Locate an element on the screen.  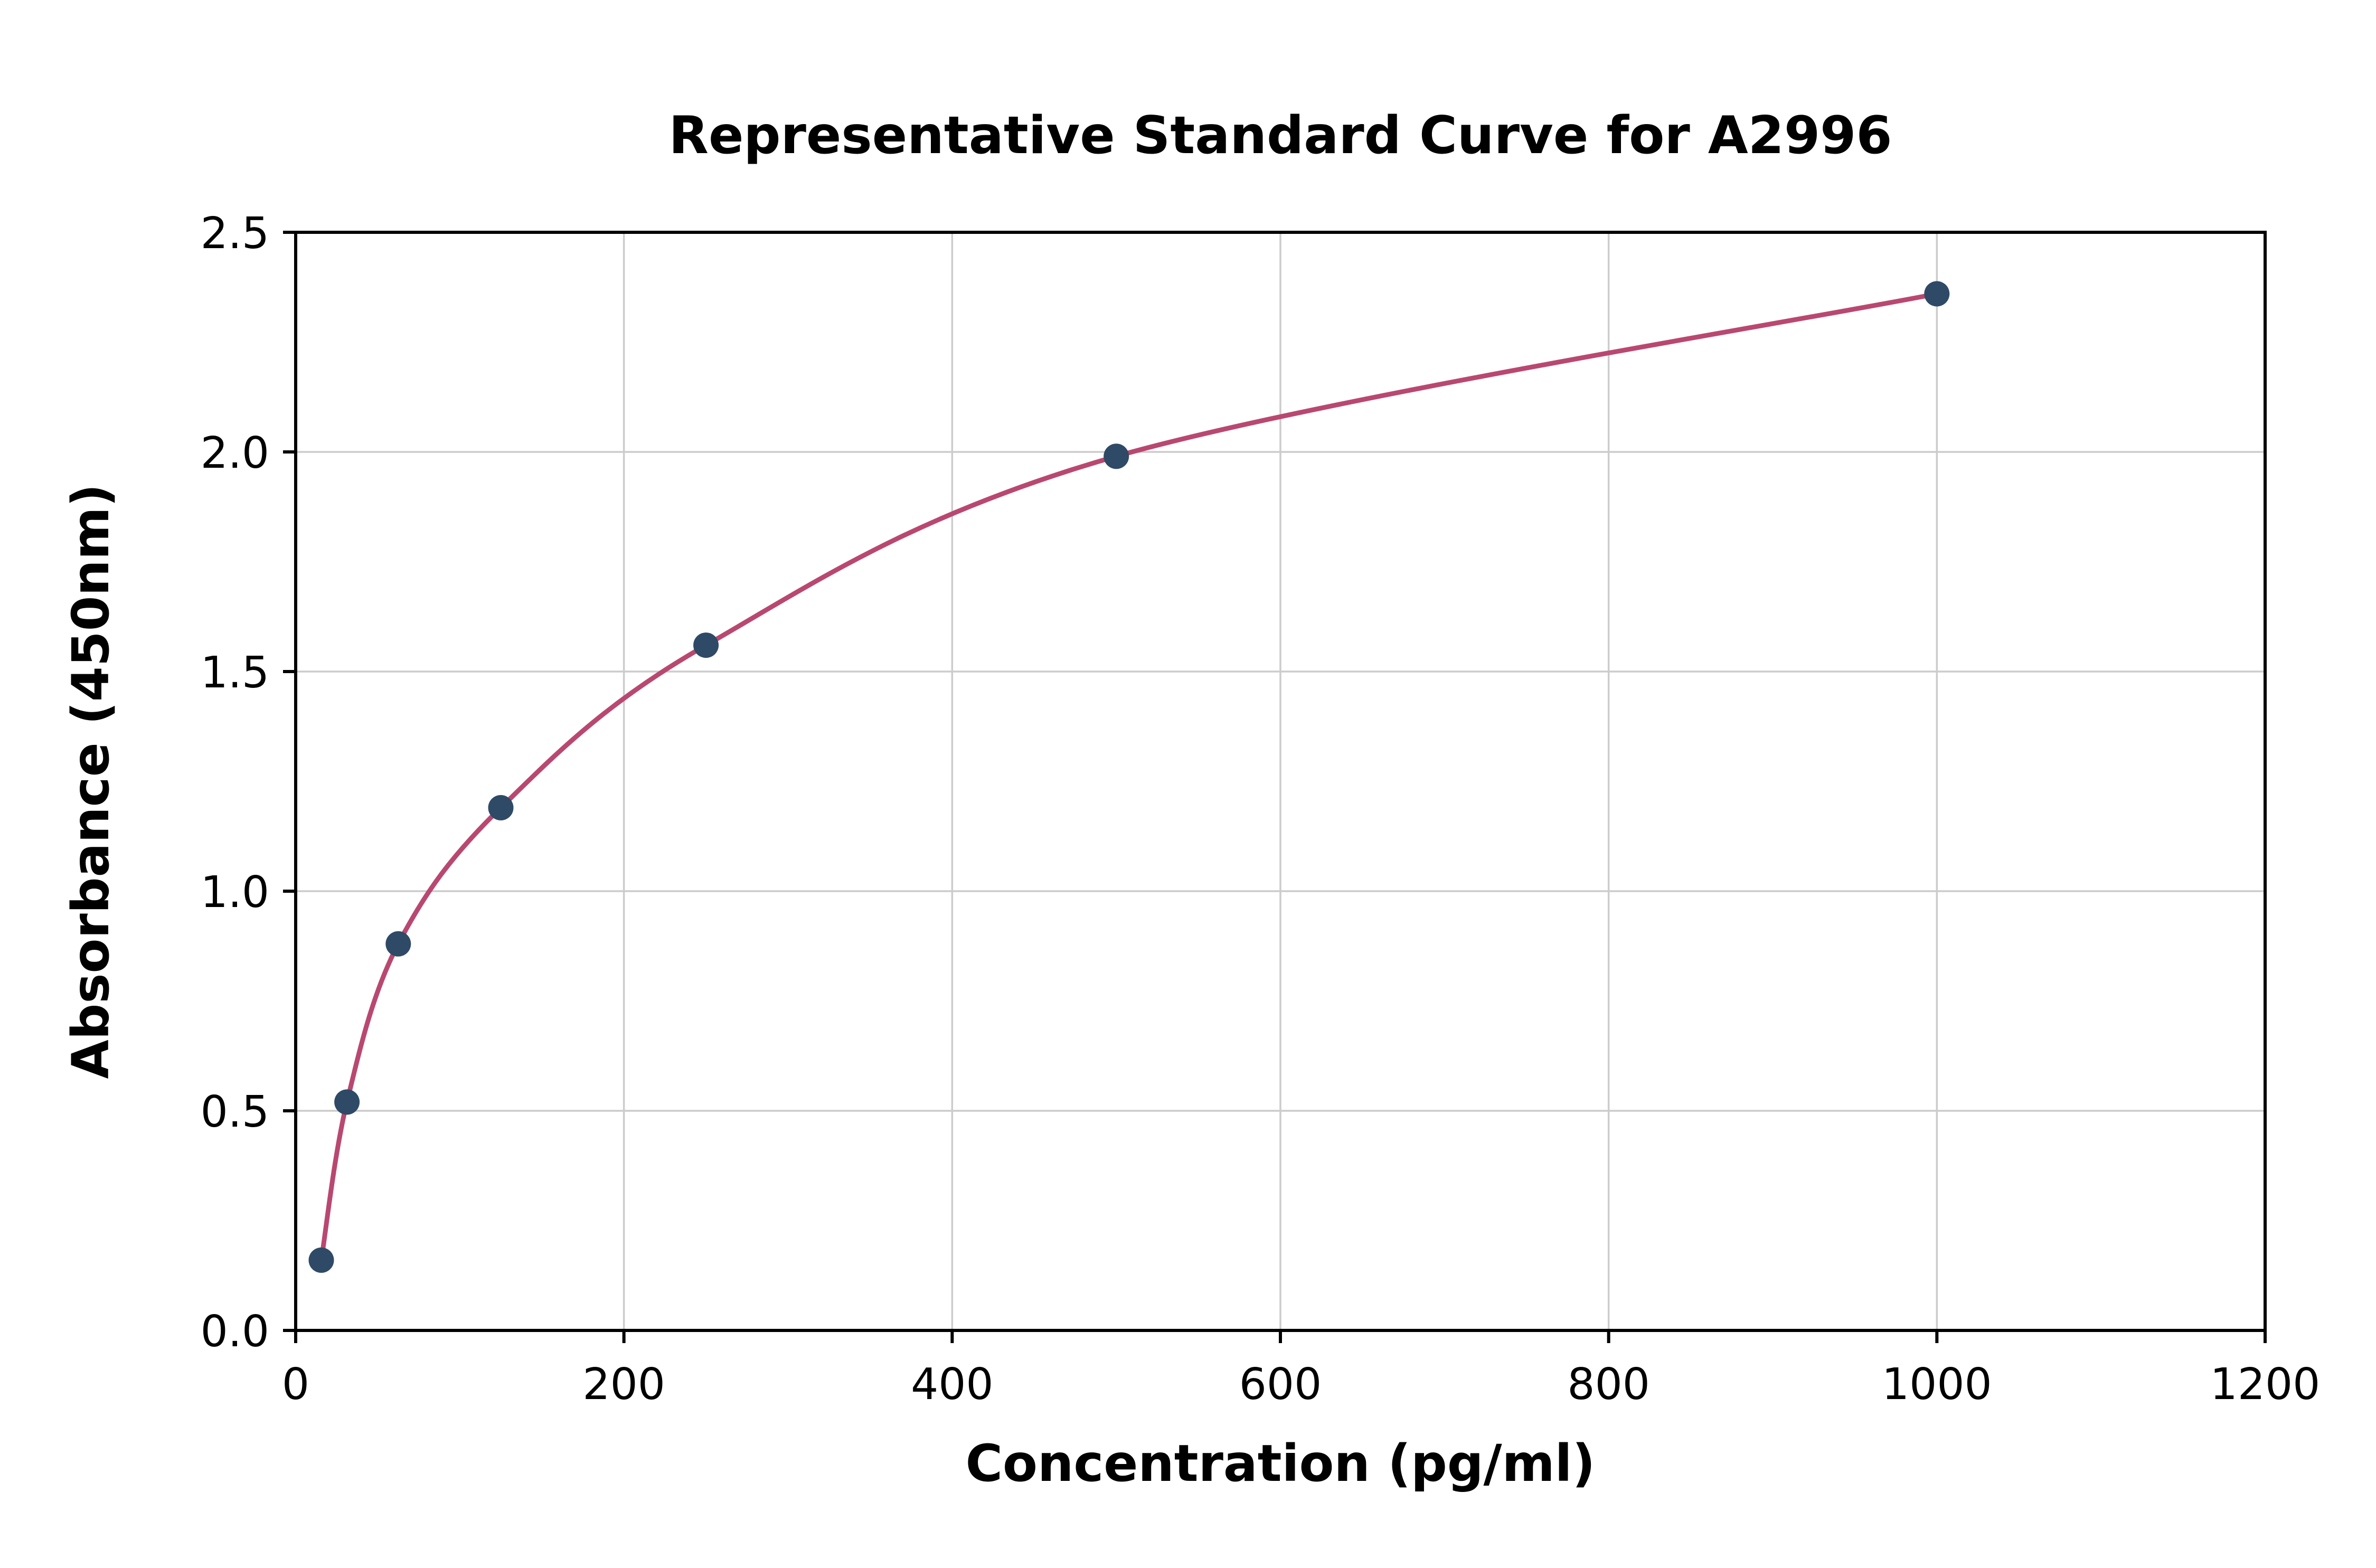
x-tick-label: 800 is located at coordinates (1609, 1384).